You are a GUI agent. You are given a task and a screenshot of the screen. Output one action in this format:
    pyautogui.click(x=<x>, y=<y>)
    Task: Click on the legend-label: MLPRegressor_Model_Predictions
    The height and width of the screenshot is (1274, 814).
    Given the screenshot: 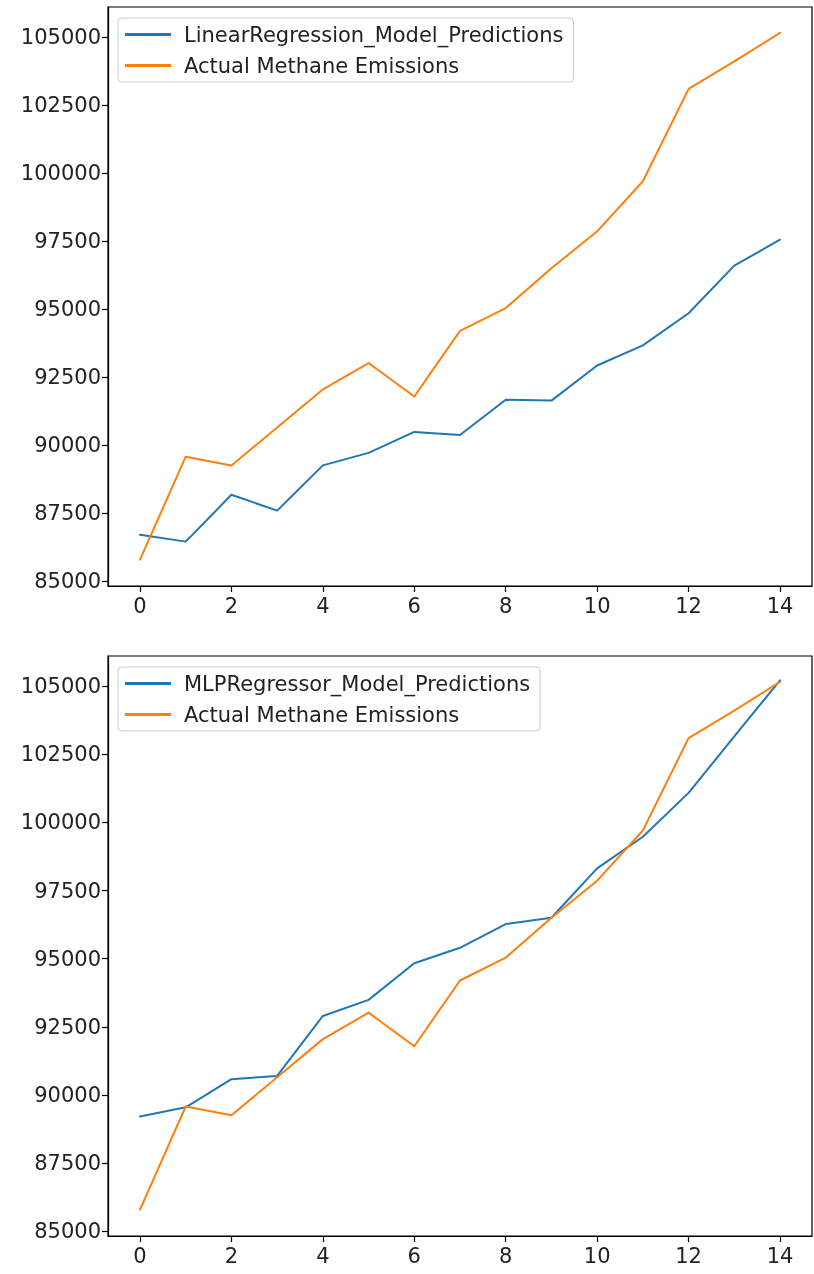 What is the action you would take?
    pyautogui.click(x=357, y=684)
    